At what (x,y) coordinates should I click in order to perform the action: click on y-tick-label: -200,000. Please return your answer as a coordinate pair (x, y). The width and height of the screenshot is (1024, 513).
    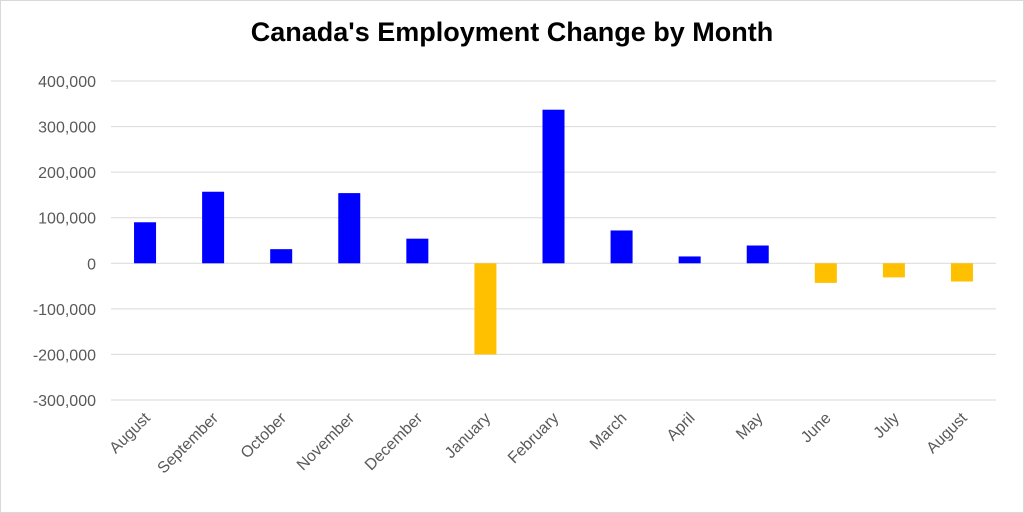
    Looking at the image, I should click on (64, 355).